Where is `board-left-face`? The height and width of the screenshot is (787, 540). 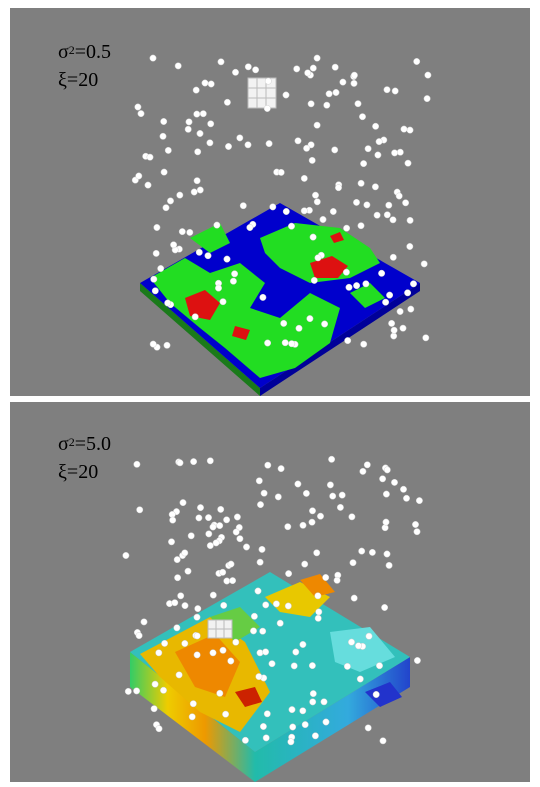 board-left-face is located at coordinates (200, 339).